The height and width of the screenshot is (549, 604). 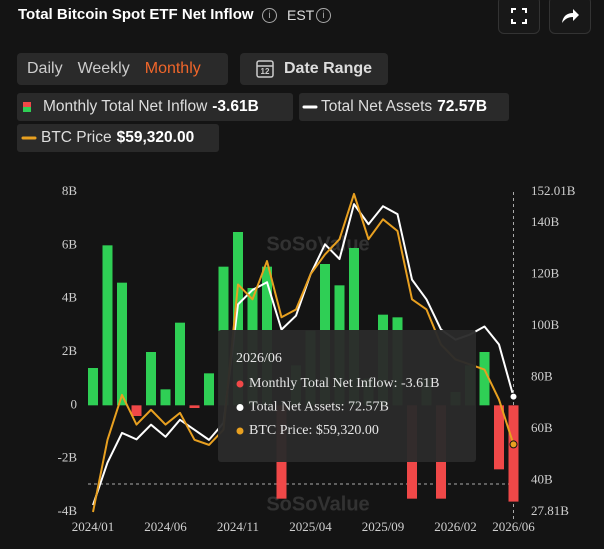 What do you see at coordinates (45, 68) in the screenshot?
I see `tab: Daily` at bounding box center [45, 68].